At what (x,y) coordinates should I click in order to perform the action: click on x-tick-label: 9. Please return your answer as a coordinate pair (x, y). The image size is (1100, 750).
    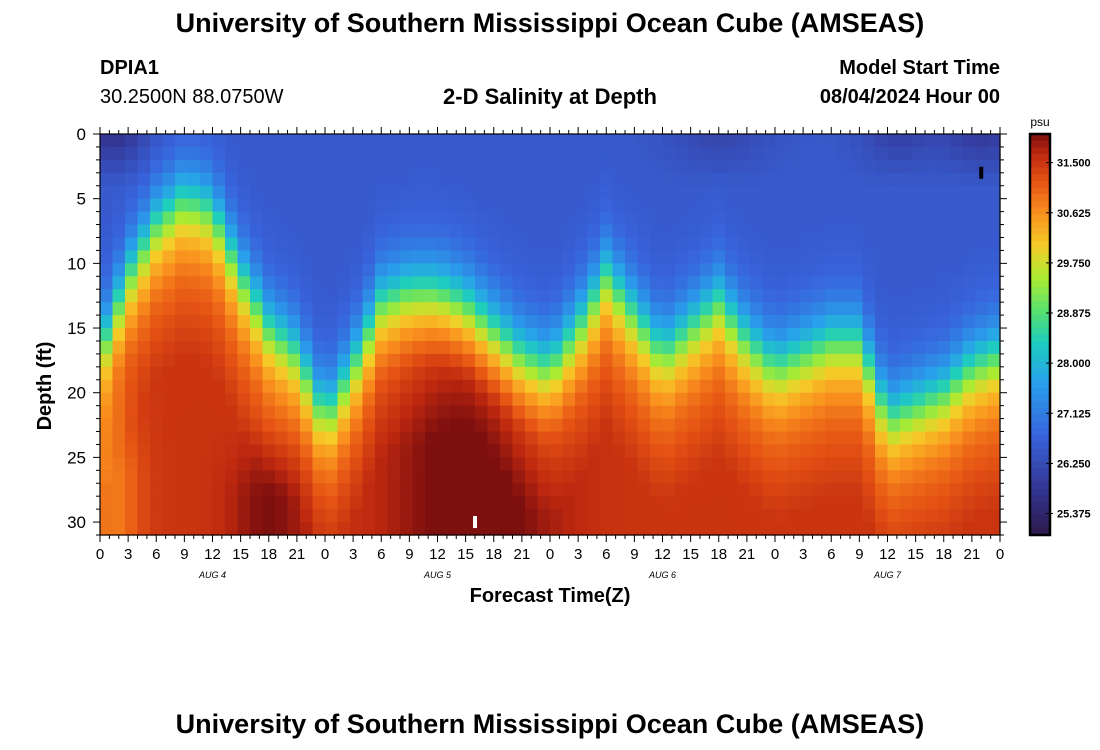
    Looking at the image, I should click on (859, 554).